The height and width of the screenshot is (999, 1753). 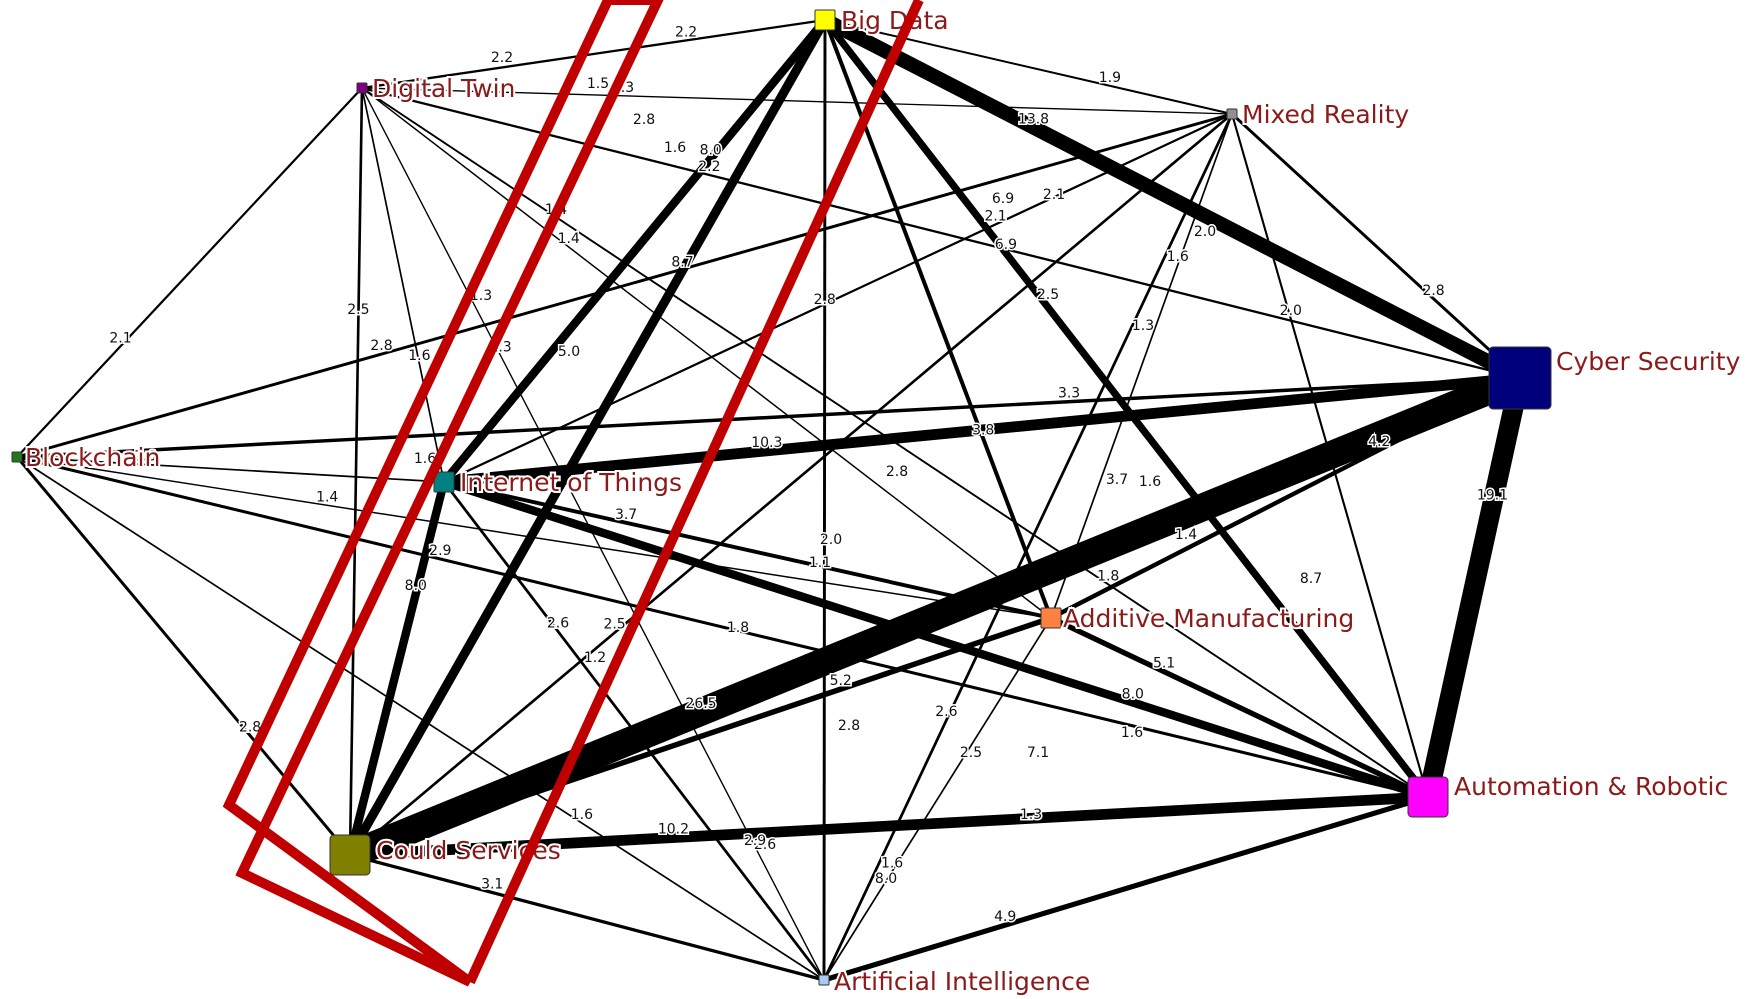 I want to click on edge-weight-label: 3.8, so click(x=983, y=431).